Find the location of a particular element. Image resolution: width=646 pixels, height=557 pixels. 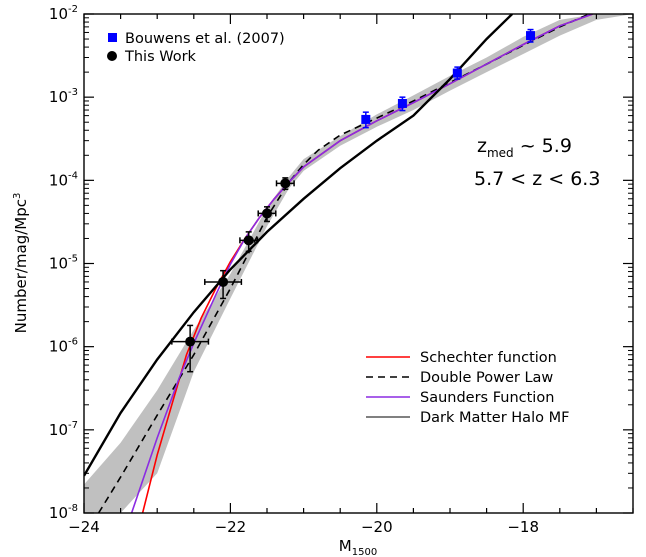

x-tick-label: −18 is located at coordinates (523, 527).